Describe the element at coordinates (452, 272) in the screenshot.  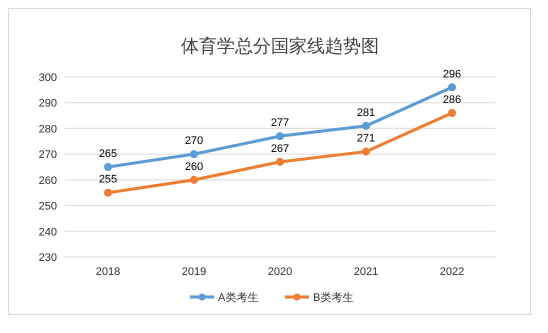
I see `x-tick-label: 2022` at that location.